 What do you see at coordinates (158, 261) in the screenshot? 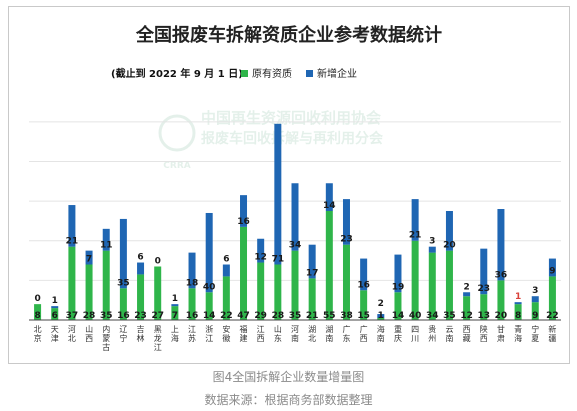
I see `label-added-7: 0` at bounding box center [158, 261].